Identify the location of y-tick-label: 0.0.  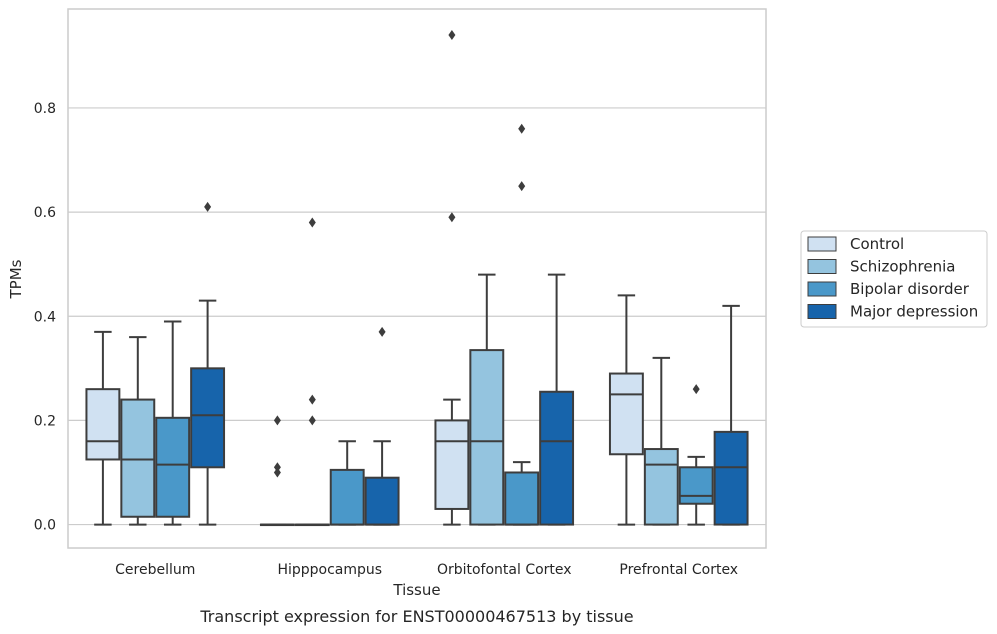
(45, 526).